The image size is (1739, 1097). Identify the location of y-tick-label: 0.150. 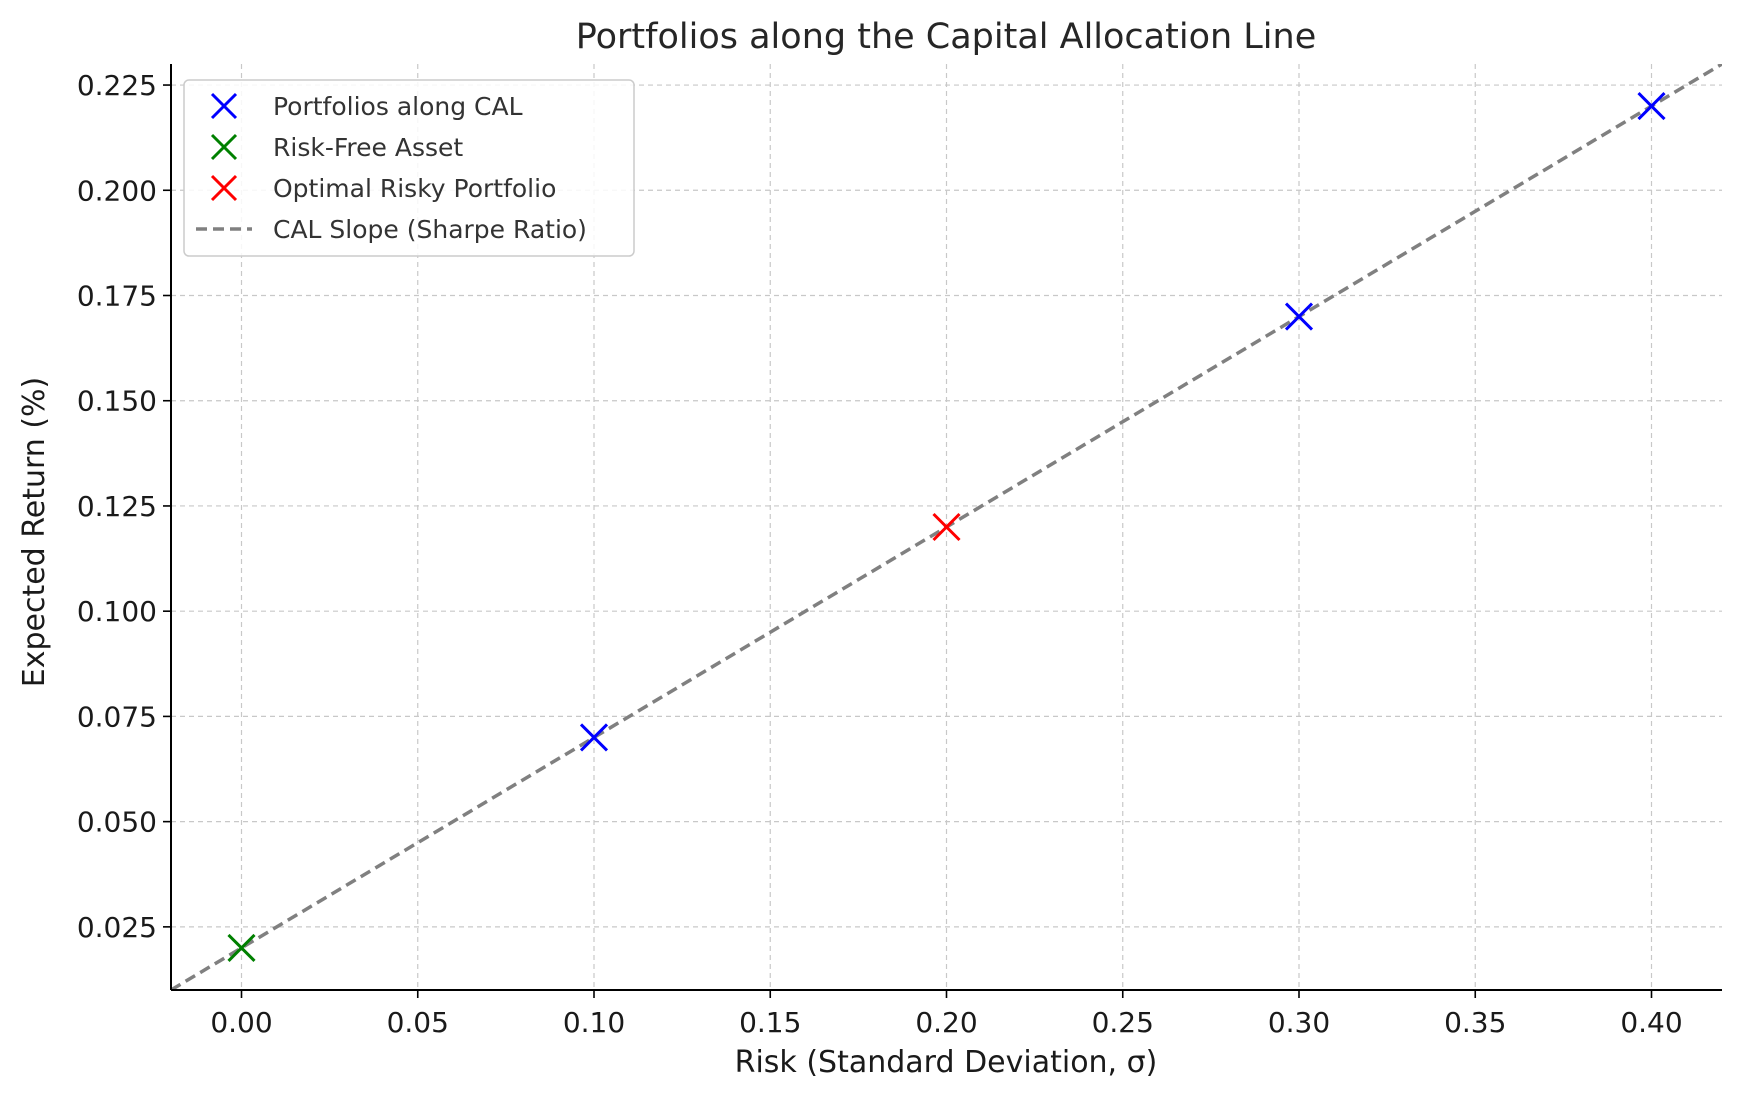
(117, 401).